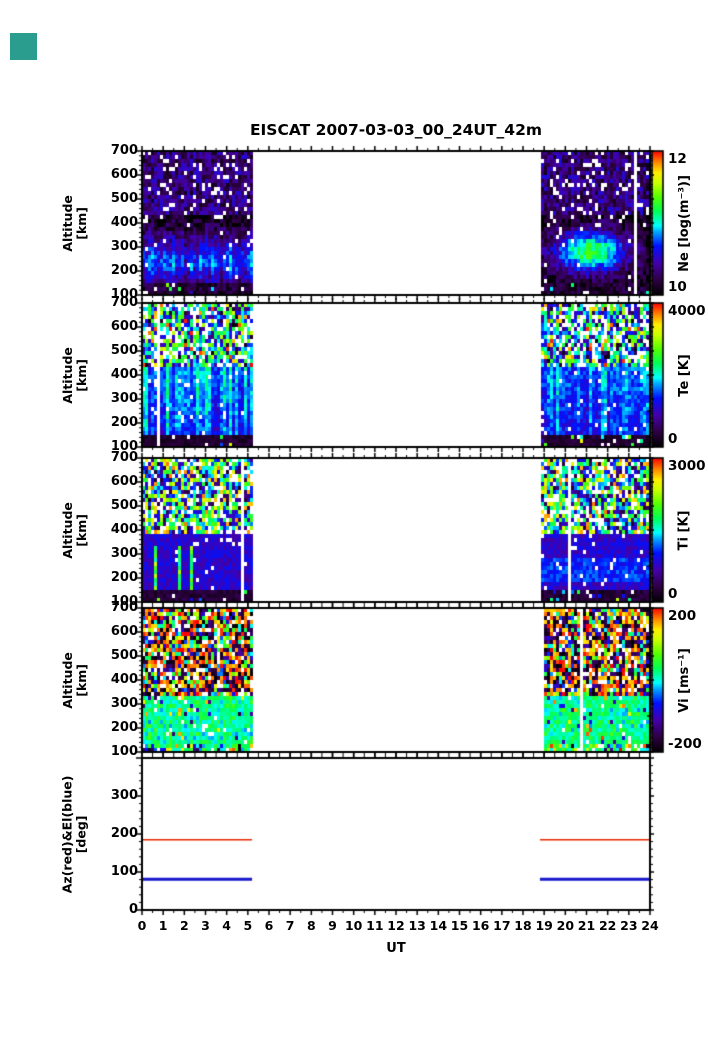 Image resolution: width=708 pixels, height=1063 pixels. Describe the element at coordinates (677, 287) in the screenshot. I see `colorbar-tick-label: 10` at that location.